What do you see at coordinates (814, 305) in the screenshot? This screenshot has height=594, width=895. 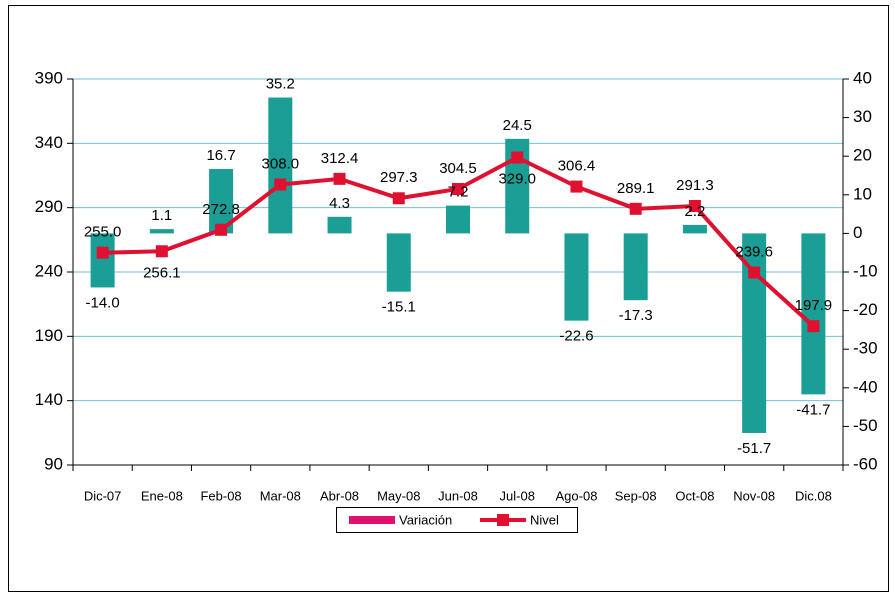 I see `line-value-label: 197.9` at bounding box center [814, 305].